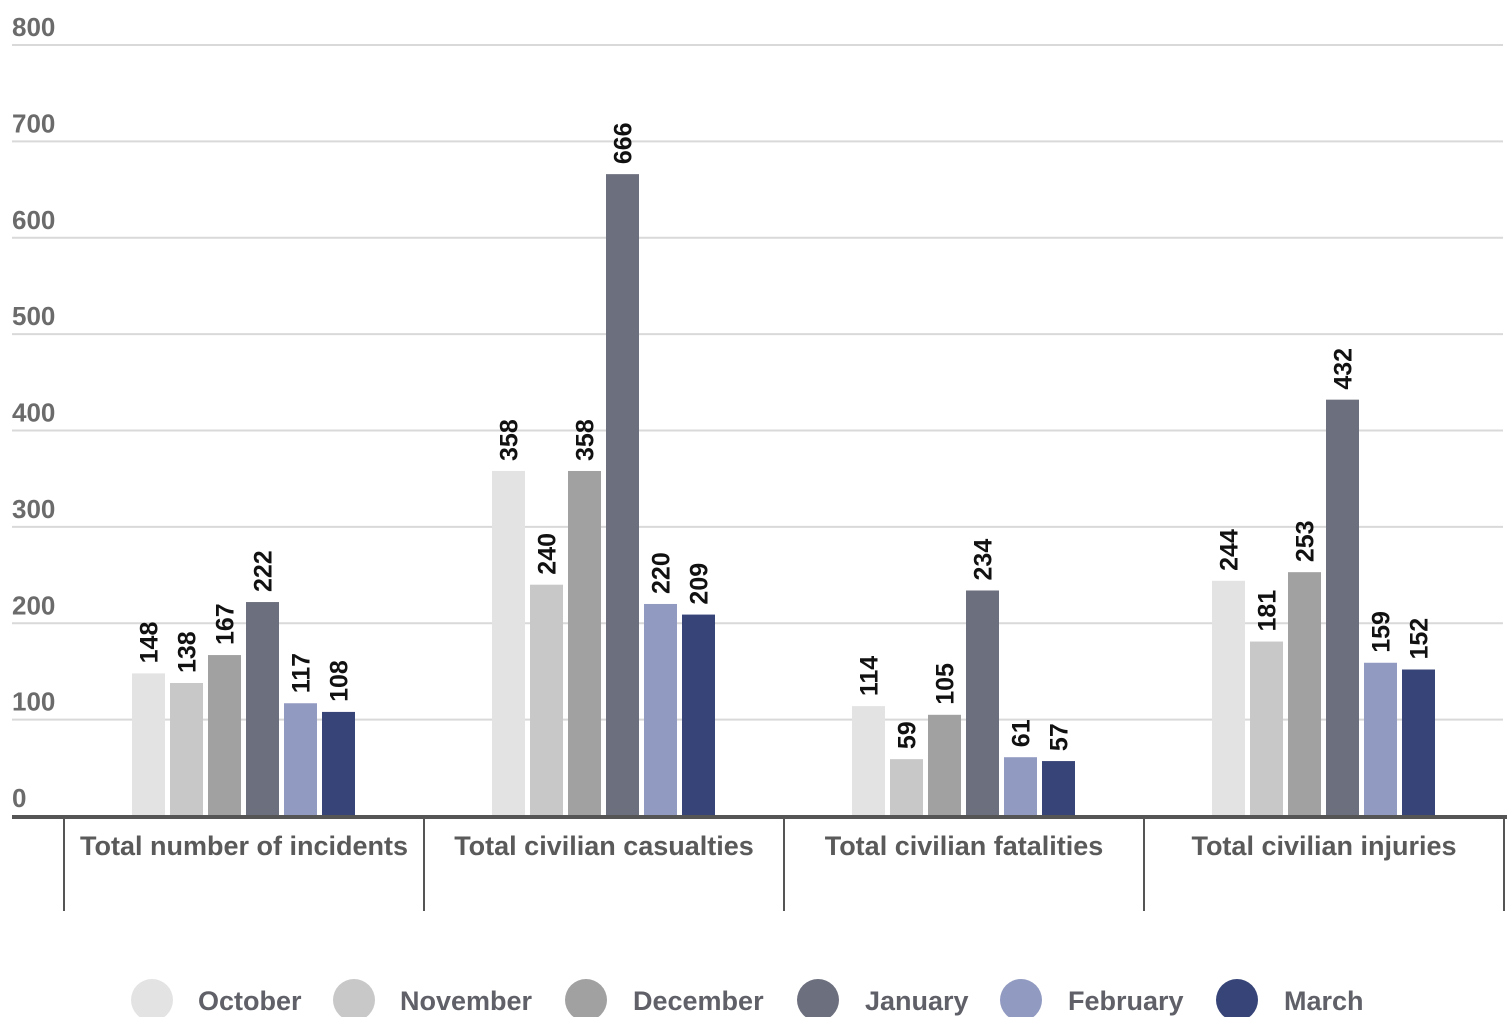 This screenshot has height=1017, width=1510. What do you see at coordinates (1420, 639) in the screenshot?
I see `data-label: 152` at bounding box center [1420, 639].